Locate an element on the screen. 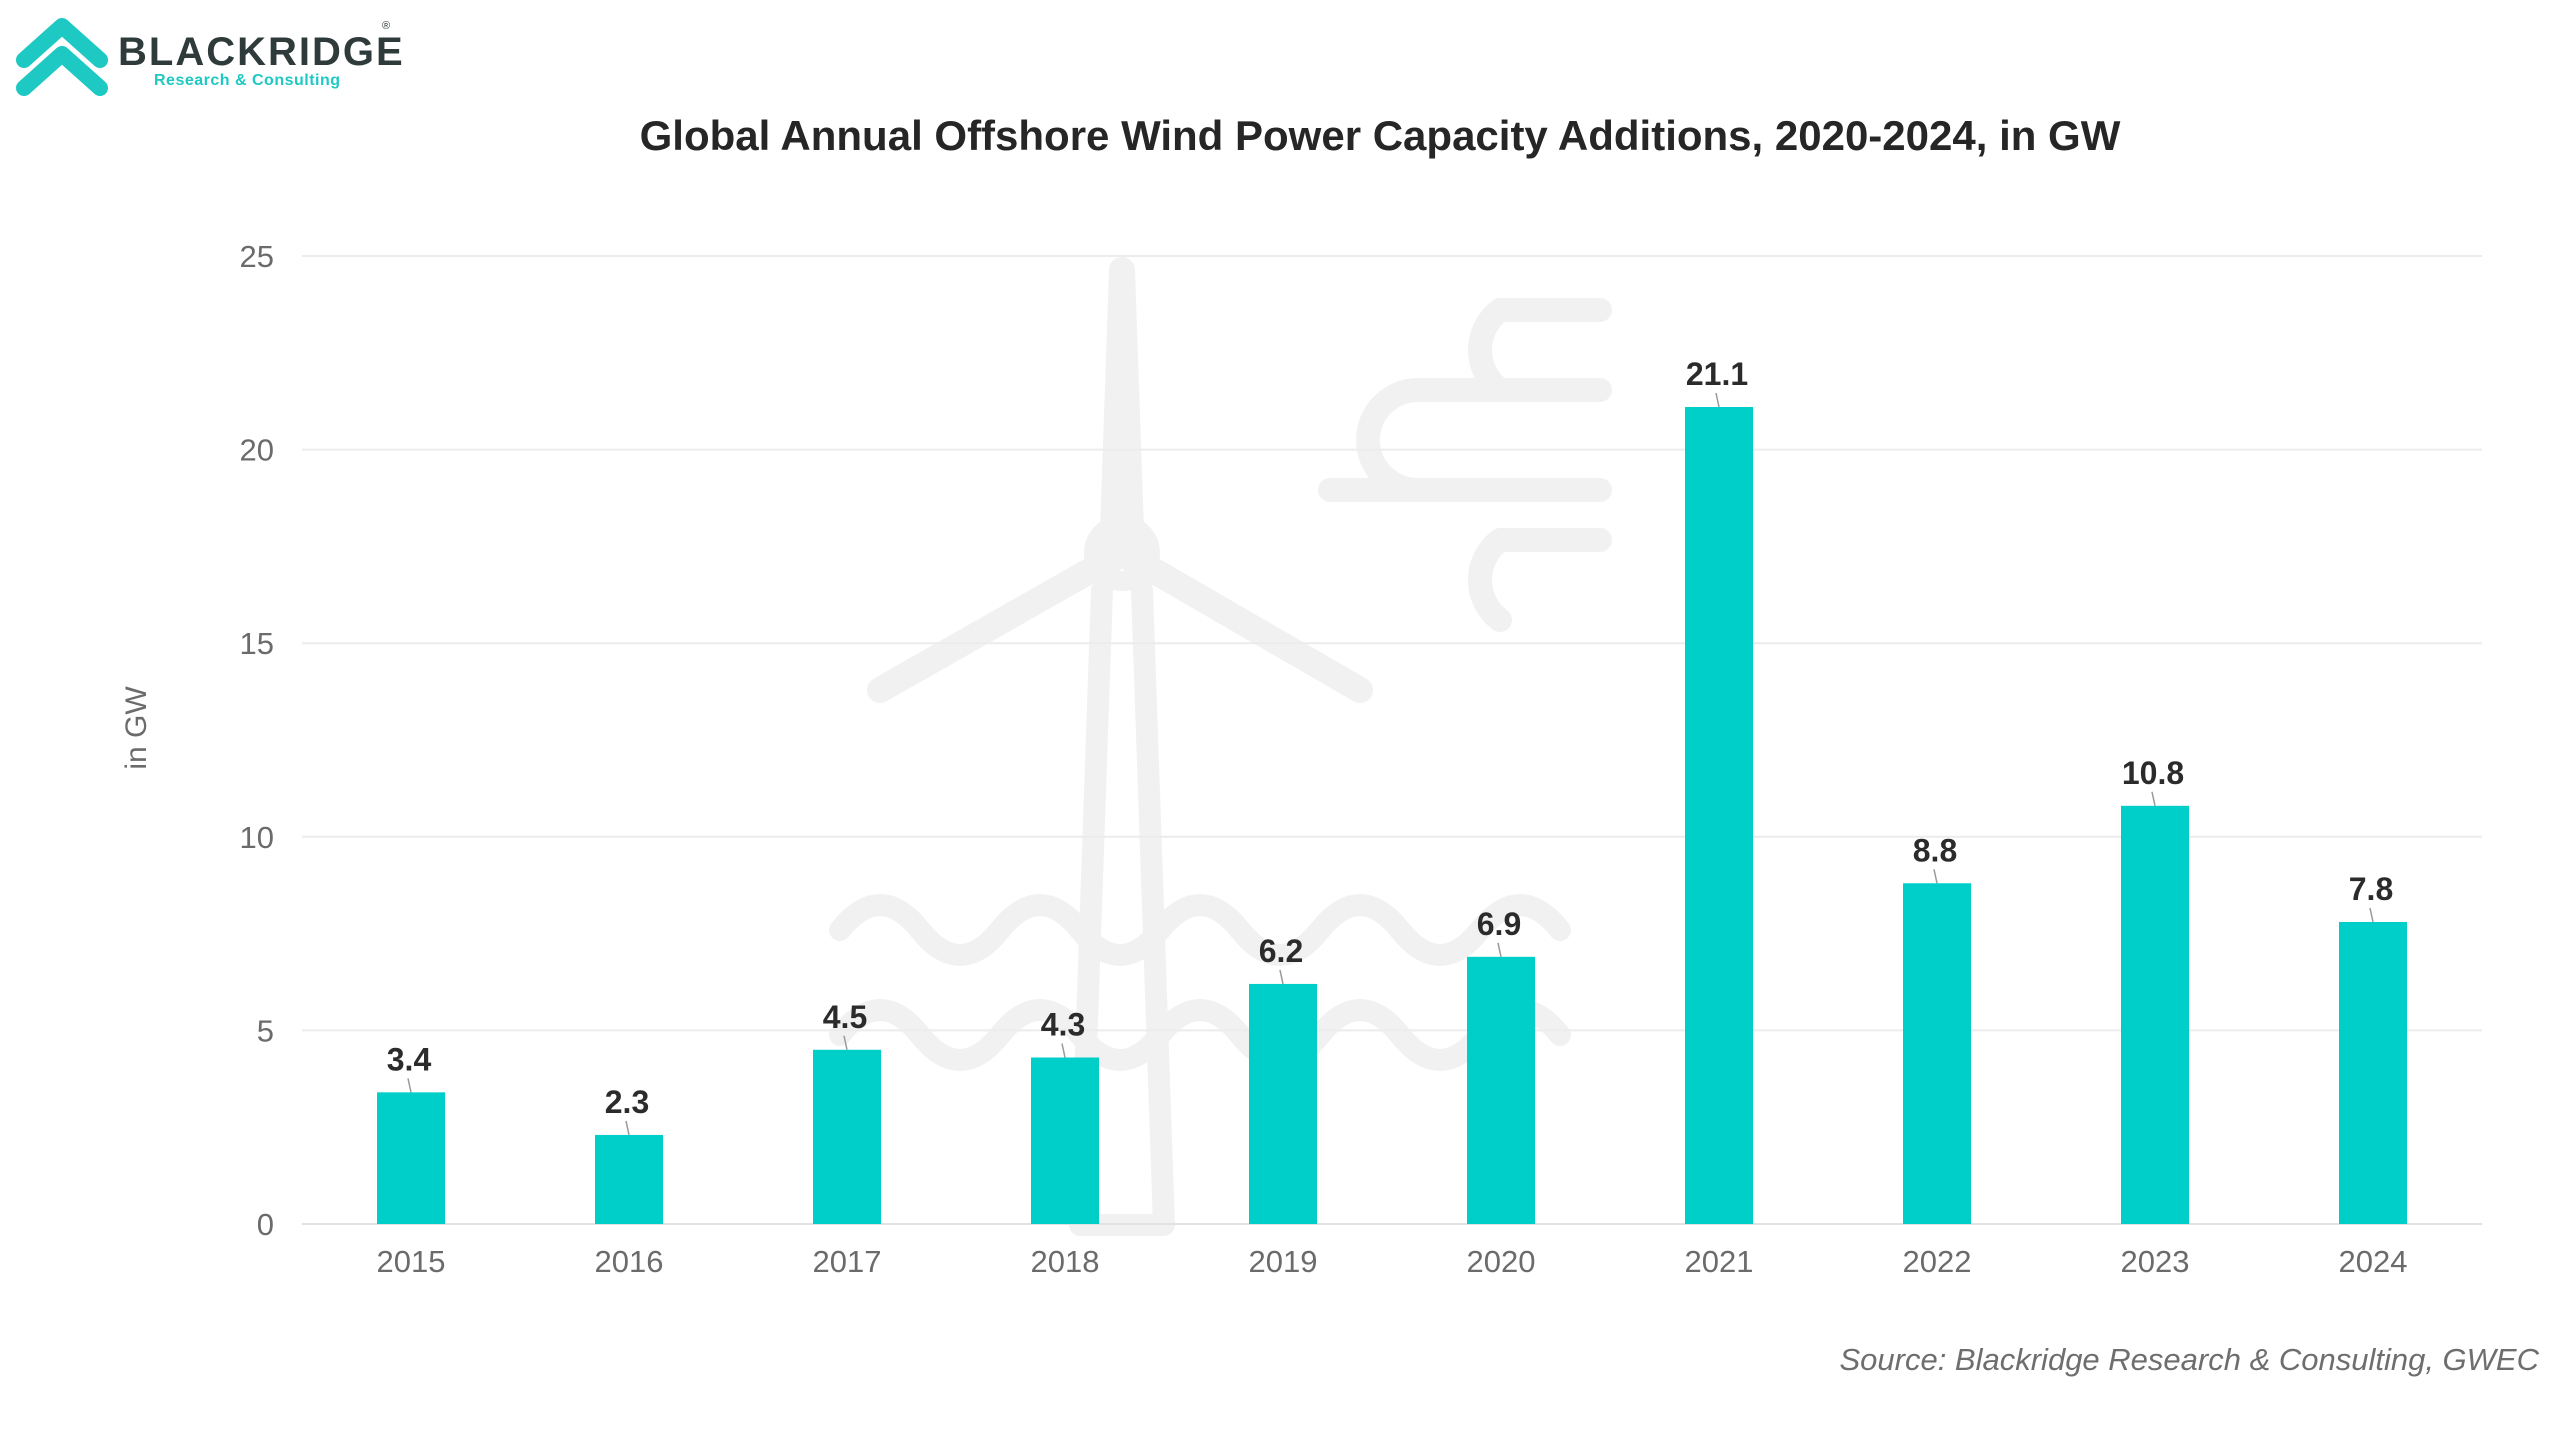 The height and width of the screenshot is (1440, 2559). bar-2016 is located at coordinates (629, 1179).